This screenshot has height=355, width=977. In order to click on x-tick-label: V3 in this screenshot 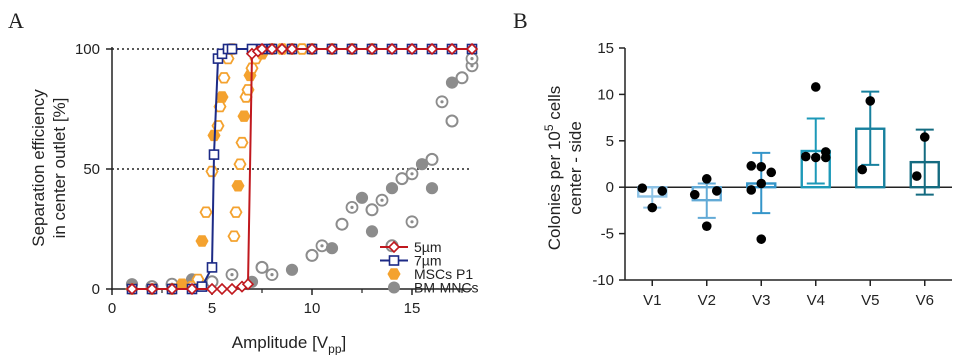, I will do `click(761, 300)`.